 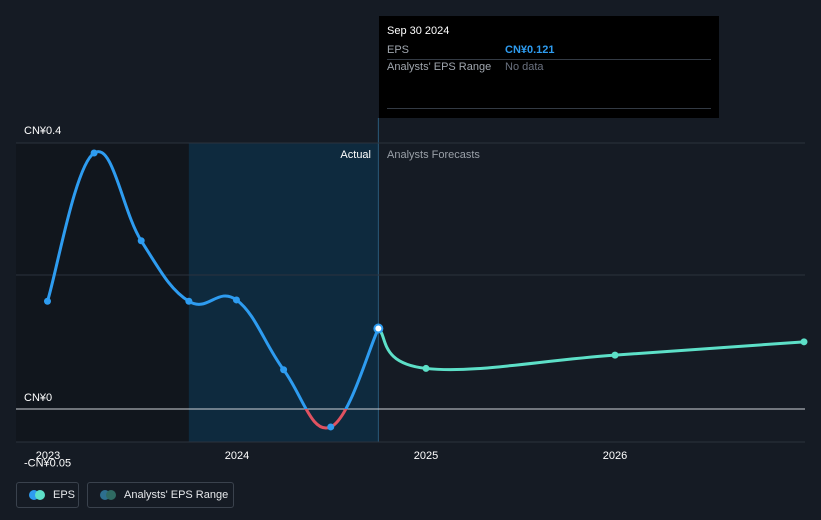 I want to click on tooltip-label: EPS, so click(x=398, y=50).